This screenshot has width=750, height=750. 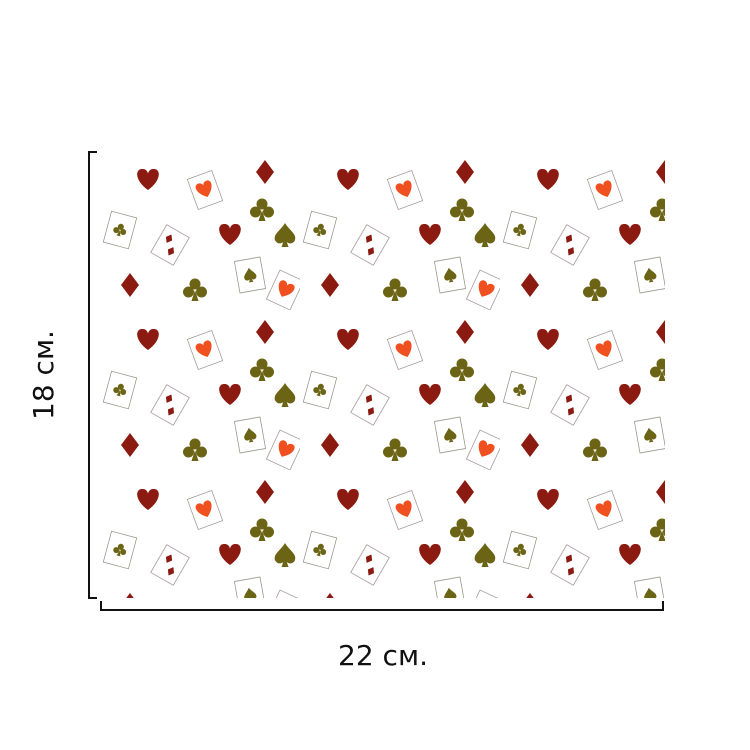 I want to click on width-bracket, so click(x=382, y=606).